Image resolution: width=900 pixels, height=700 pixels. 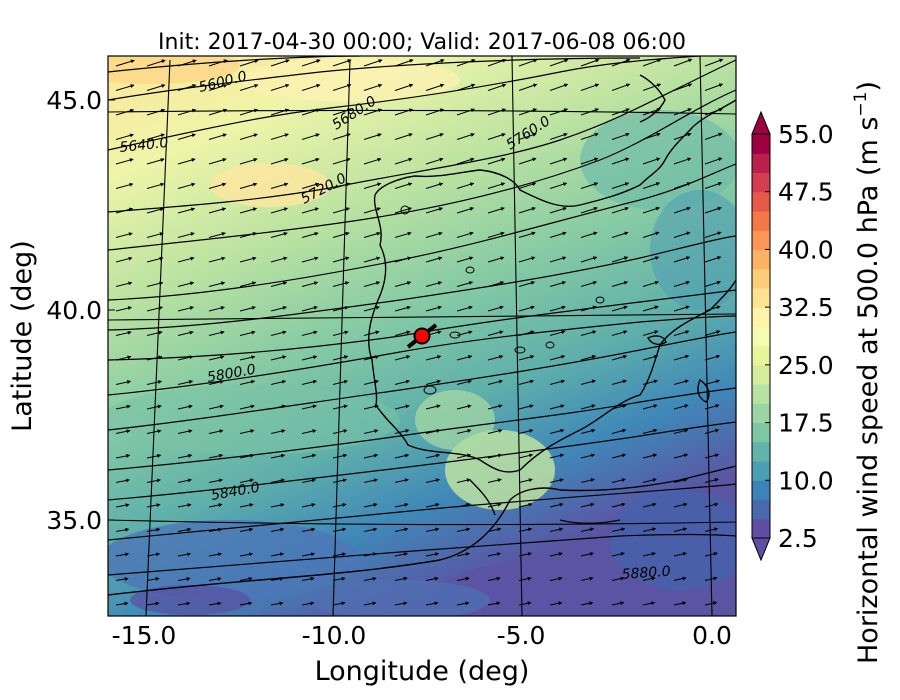 What do you see at coordinates (761, 122) in the screenshot?
I see `colorbar-extend-max` at bounding box center [761, 122].